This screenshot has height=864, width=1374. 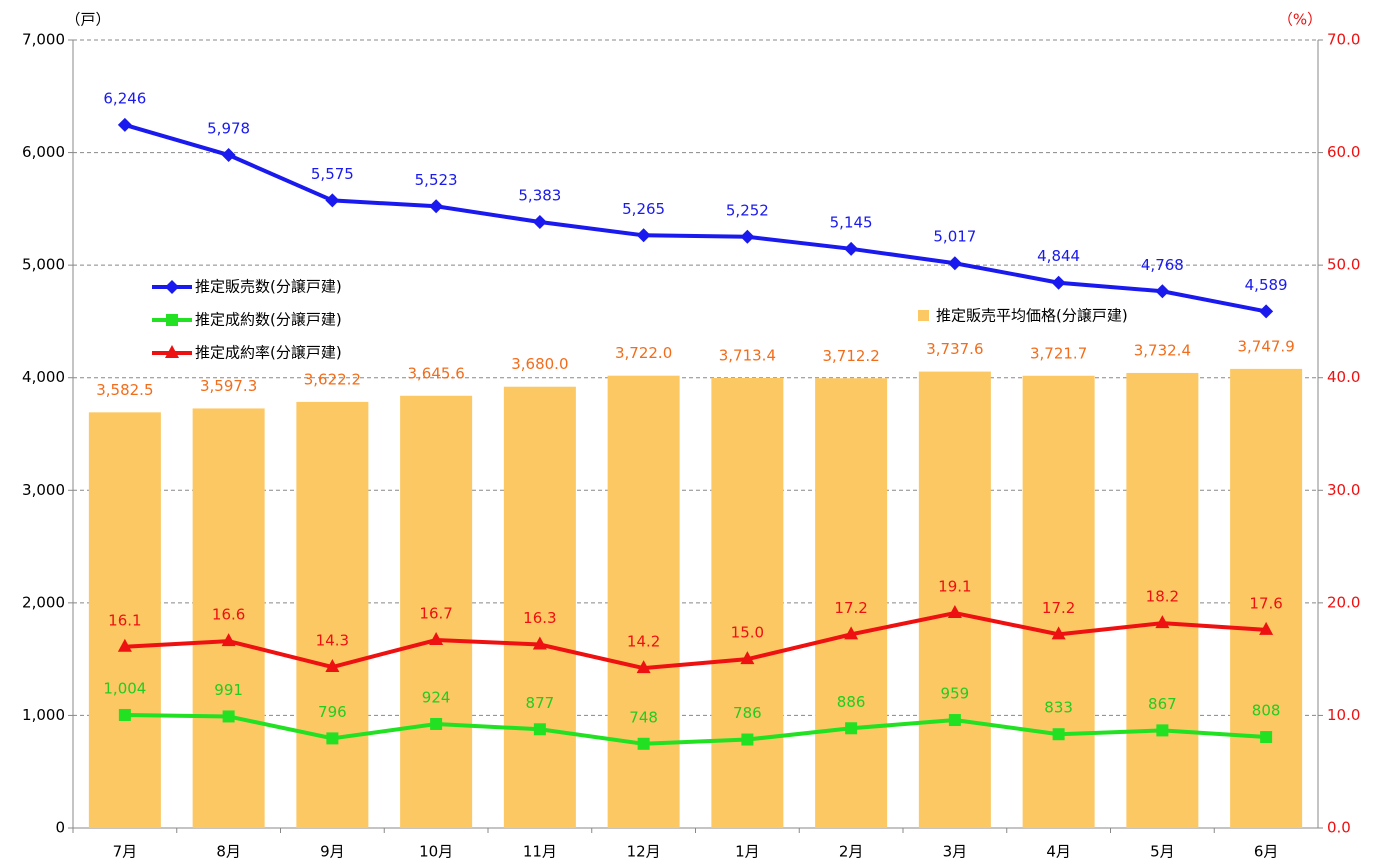 I want to click on legend-swatch, so click(x=923, y=315).